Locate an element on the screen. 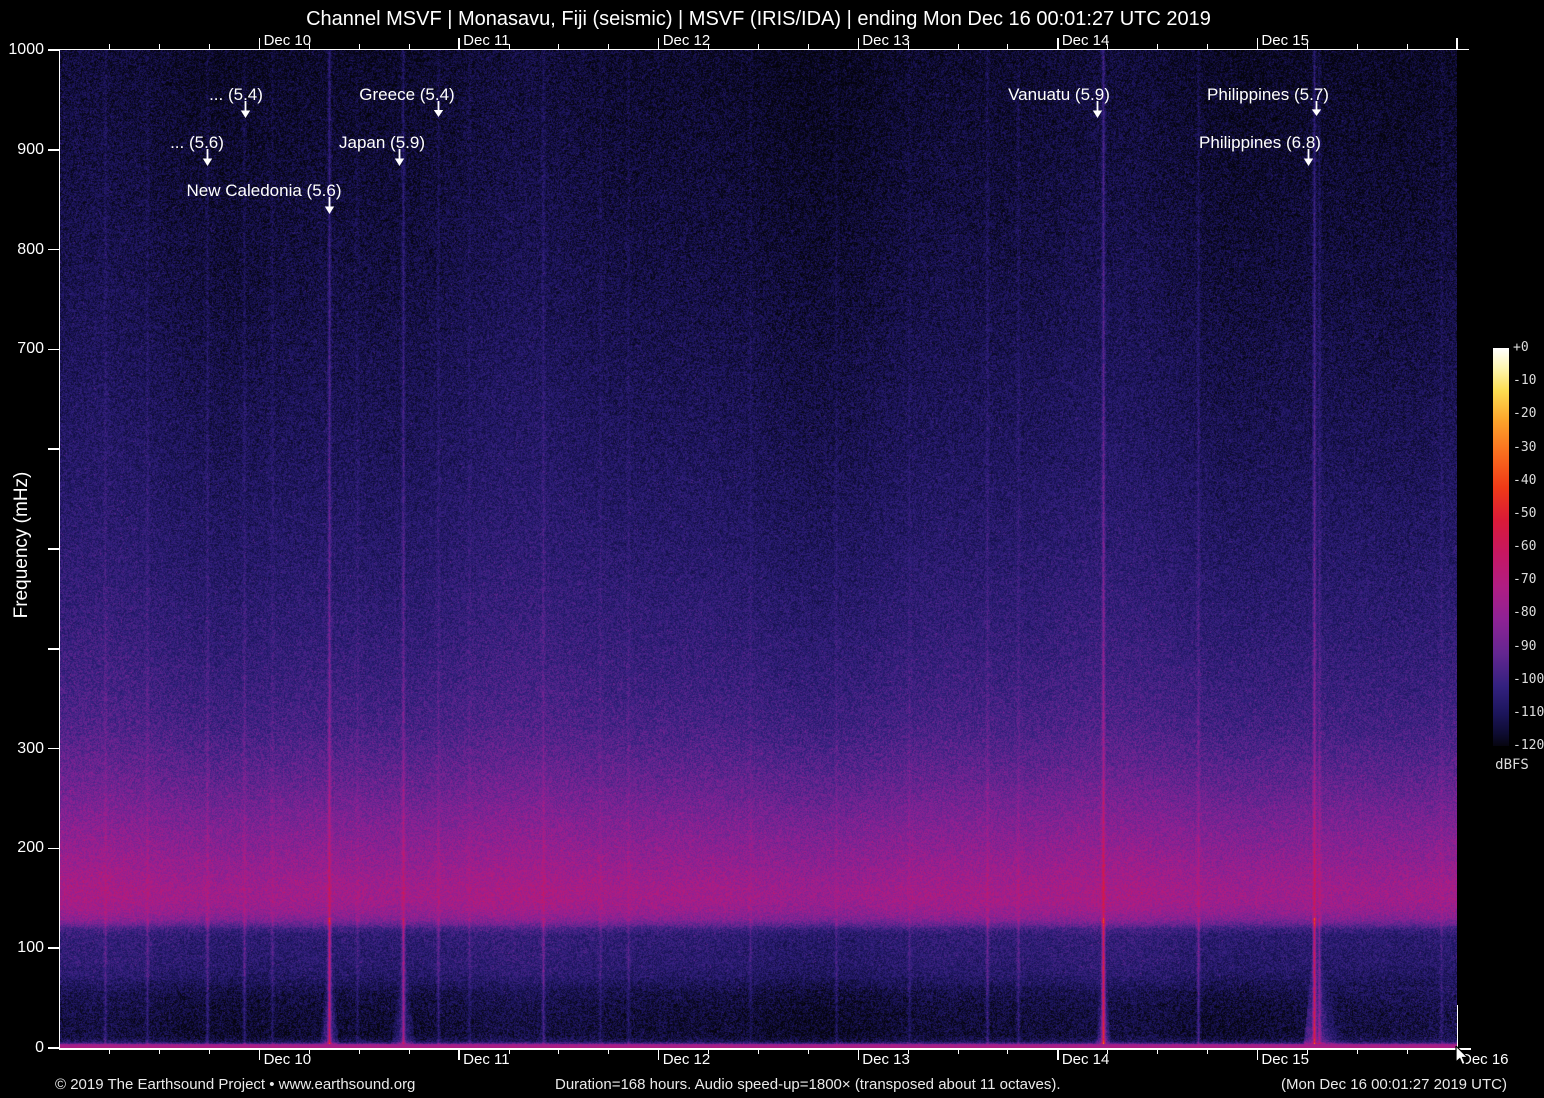  y-tick-label: 0 is located at coordinates (39, 1047).